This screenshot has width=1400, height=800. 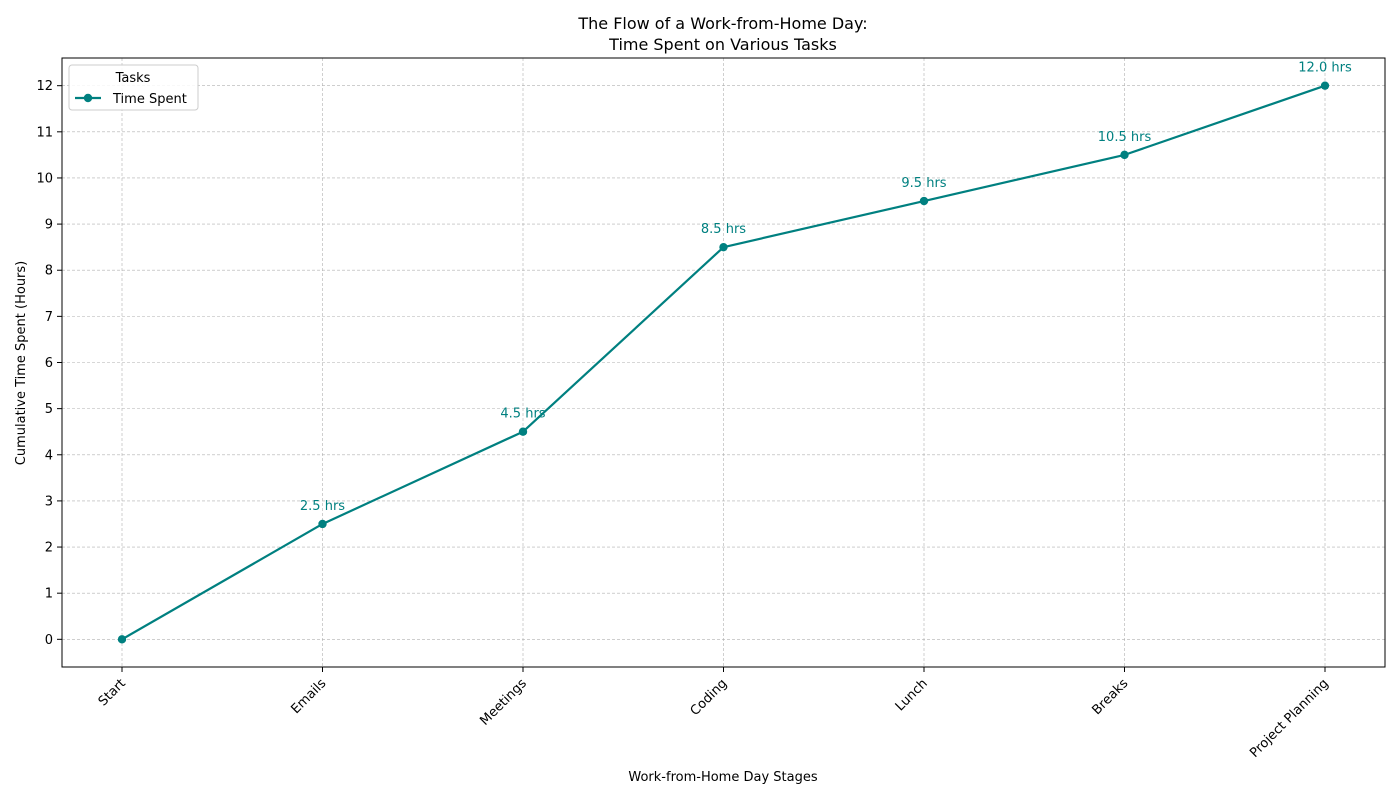 I want to click on data-label: 4.5 hrs, so click(x=522, y=414).